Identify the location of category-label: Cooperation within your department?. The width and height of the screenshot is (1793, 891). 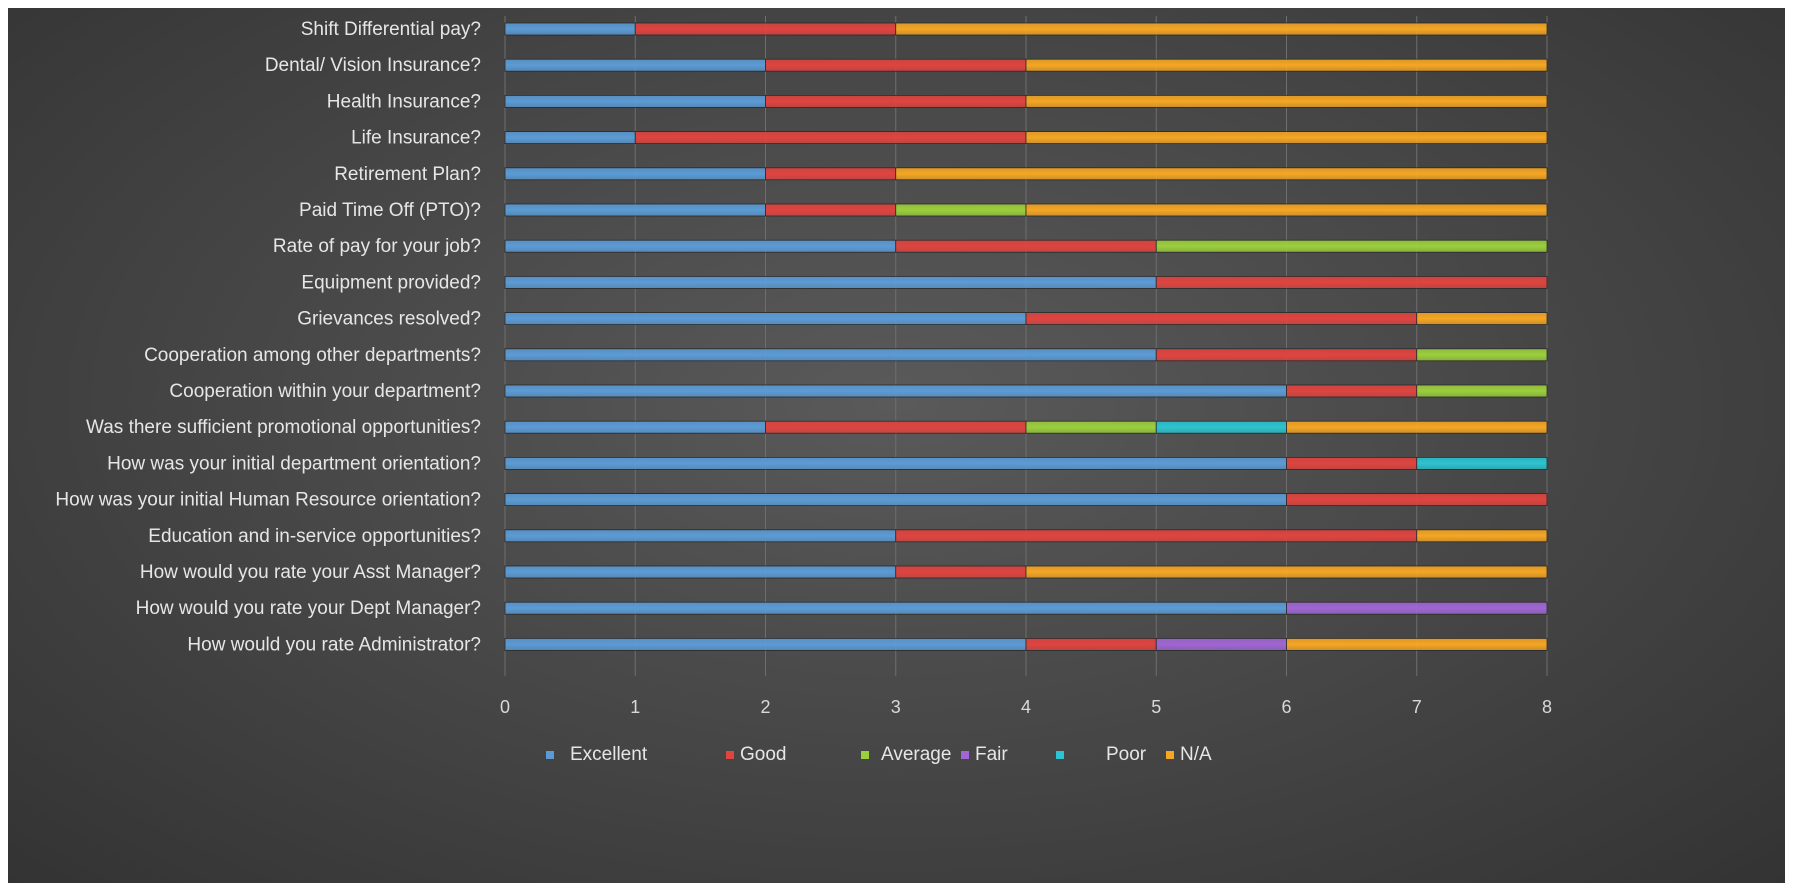
(325, 391).